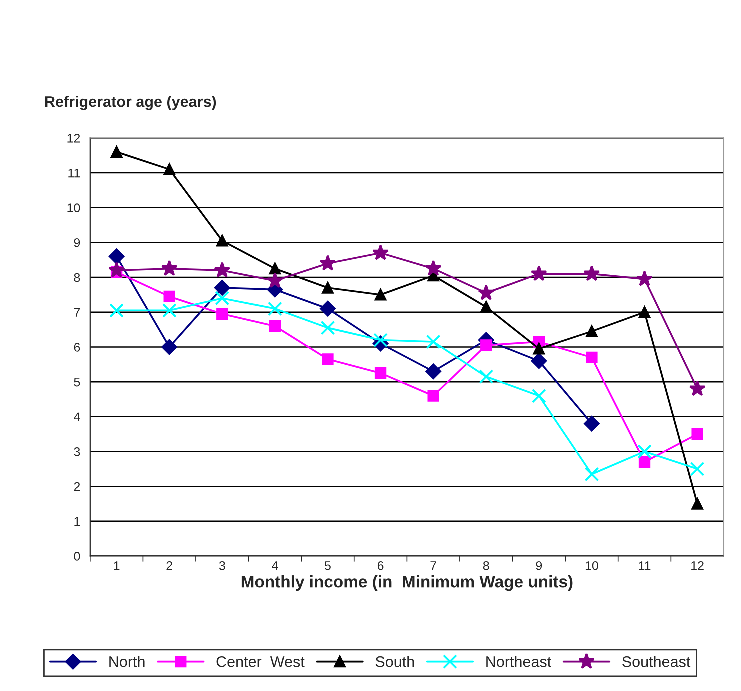 This screenshot has height=691, width=741. Describe the element at coordinates (433, 566) in the screenshot. I see `x-tick-label: 7` at that location.